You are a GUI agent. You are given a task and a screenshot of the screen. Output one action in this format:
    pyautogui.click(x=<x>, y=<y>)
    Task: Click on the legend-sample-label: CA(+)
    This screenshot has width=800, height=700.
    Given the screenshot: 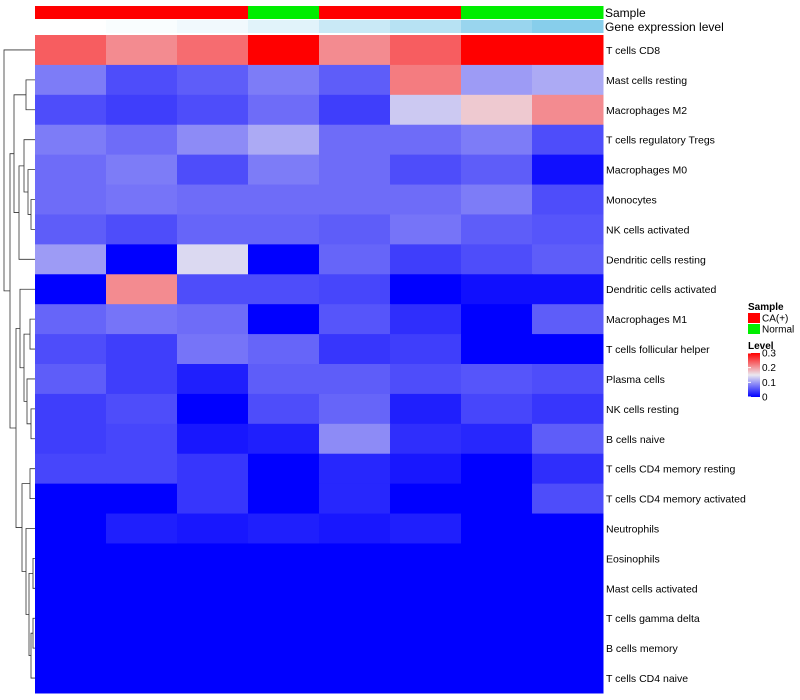 What is the action you would take?
    pyautogui.click(x=775, y=319)
    